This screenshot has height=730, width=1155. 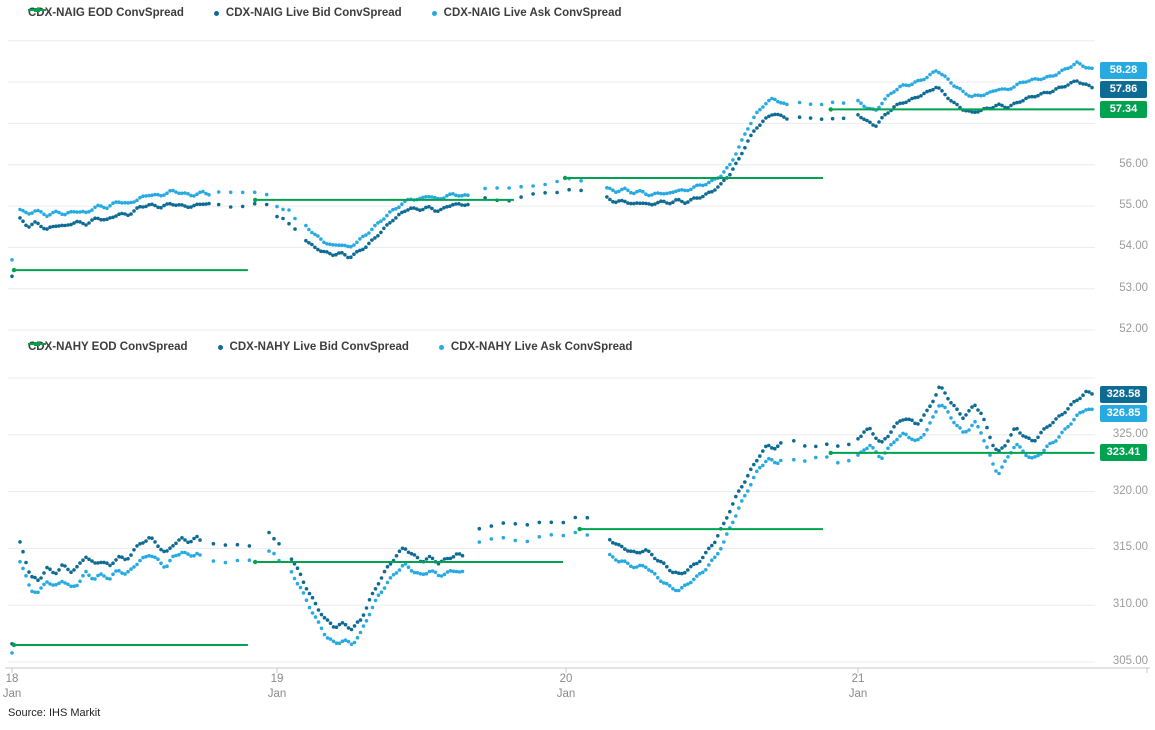 What do you see at coordinates (1130, 604) in the screenshot?
I see `y-tick-label-nahy: 310.00` at bounding box center [1130, 604].